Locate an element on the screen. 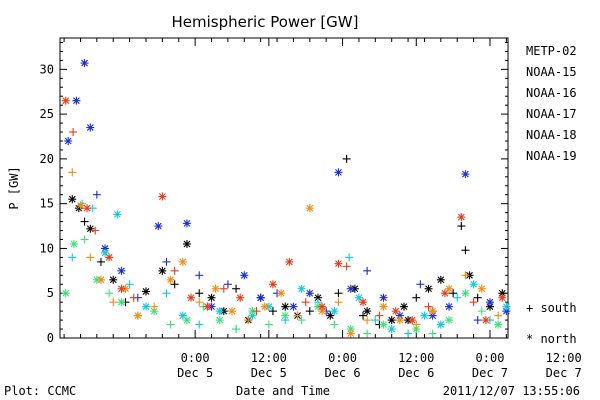  x-tick-time-label: 0:00 is located at coordinates (342, 358).